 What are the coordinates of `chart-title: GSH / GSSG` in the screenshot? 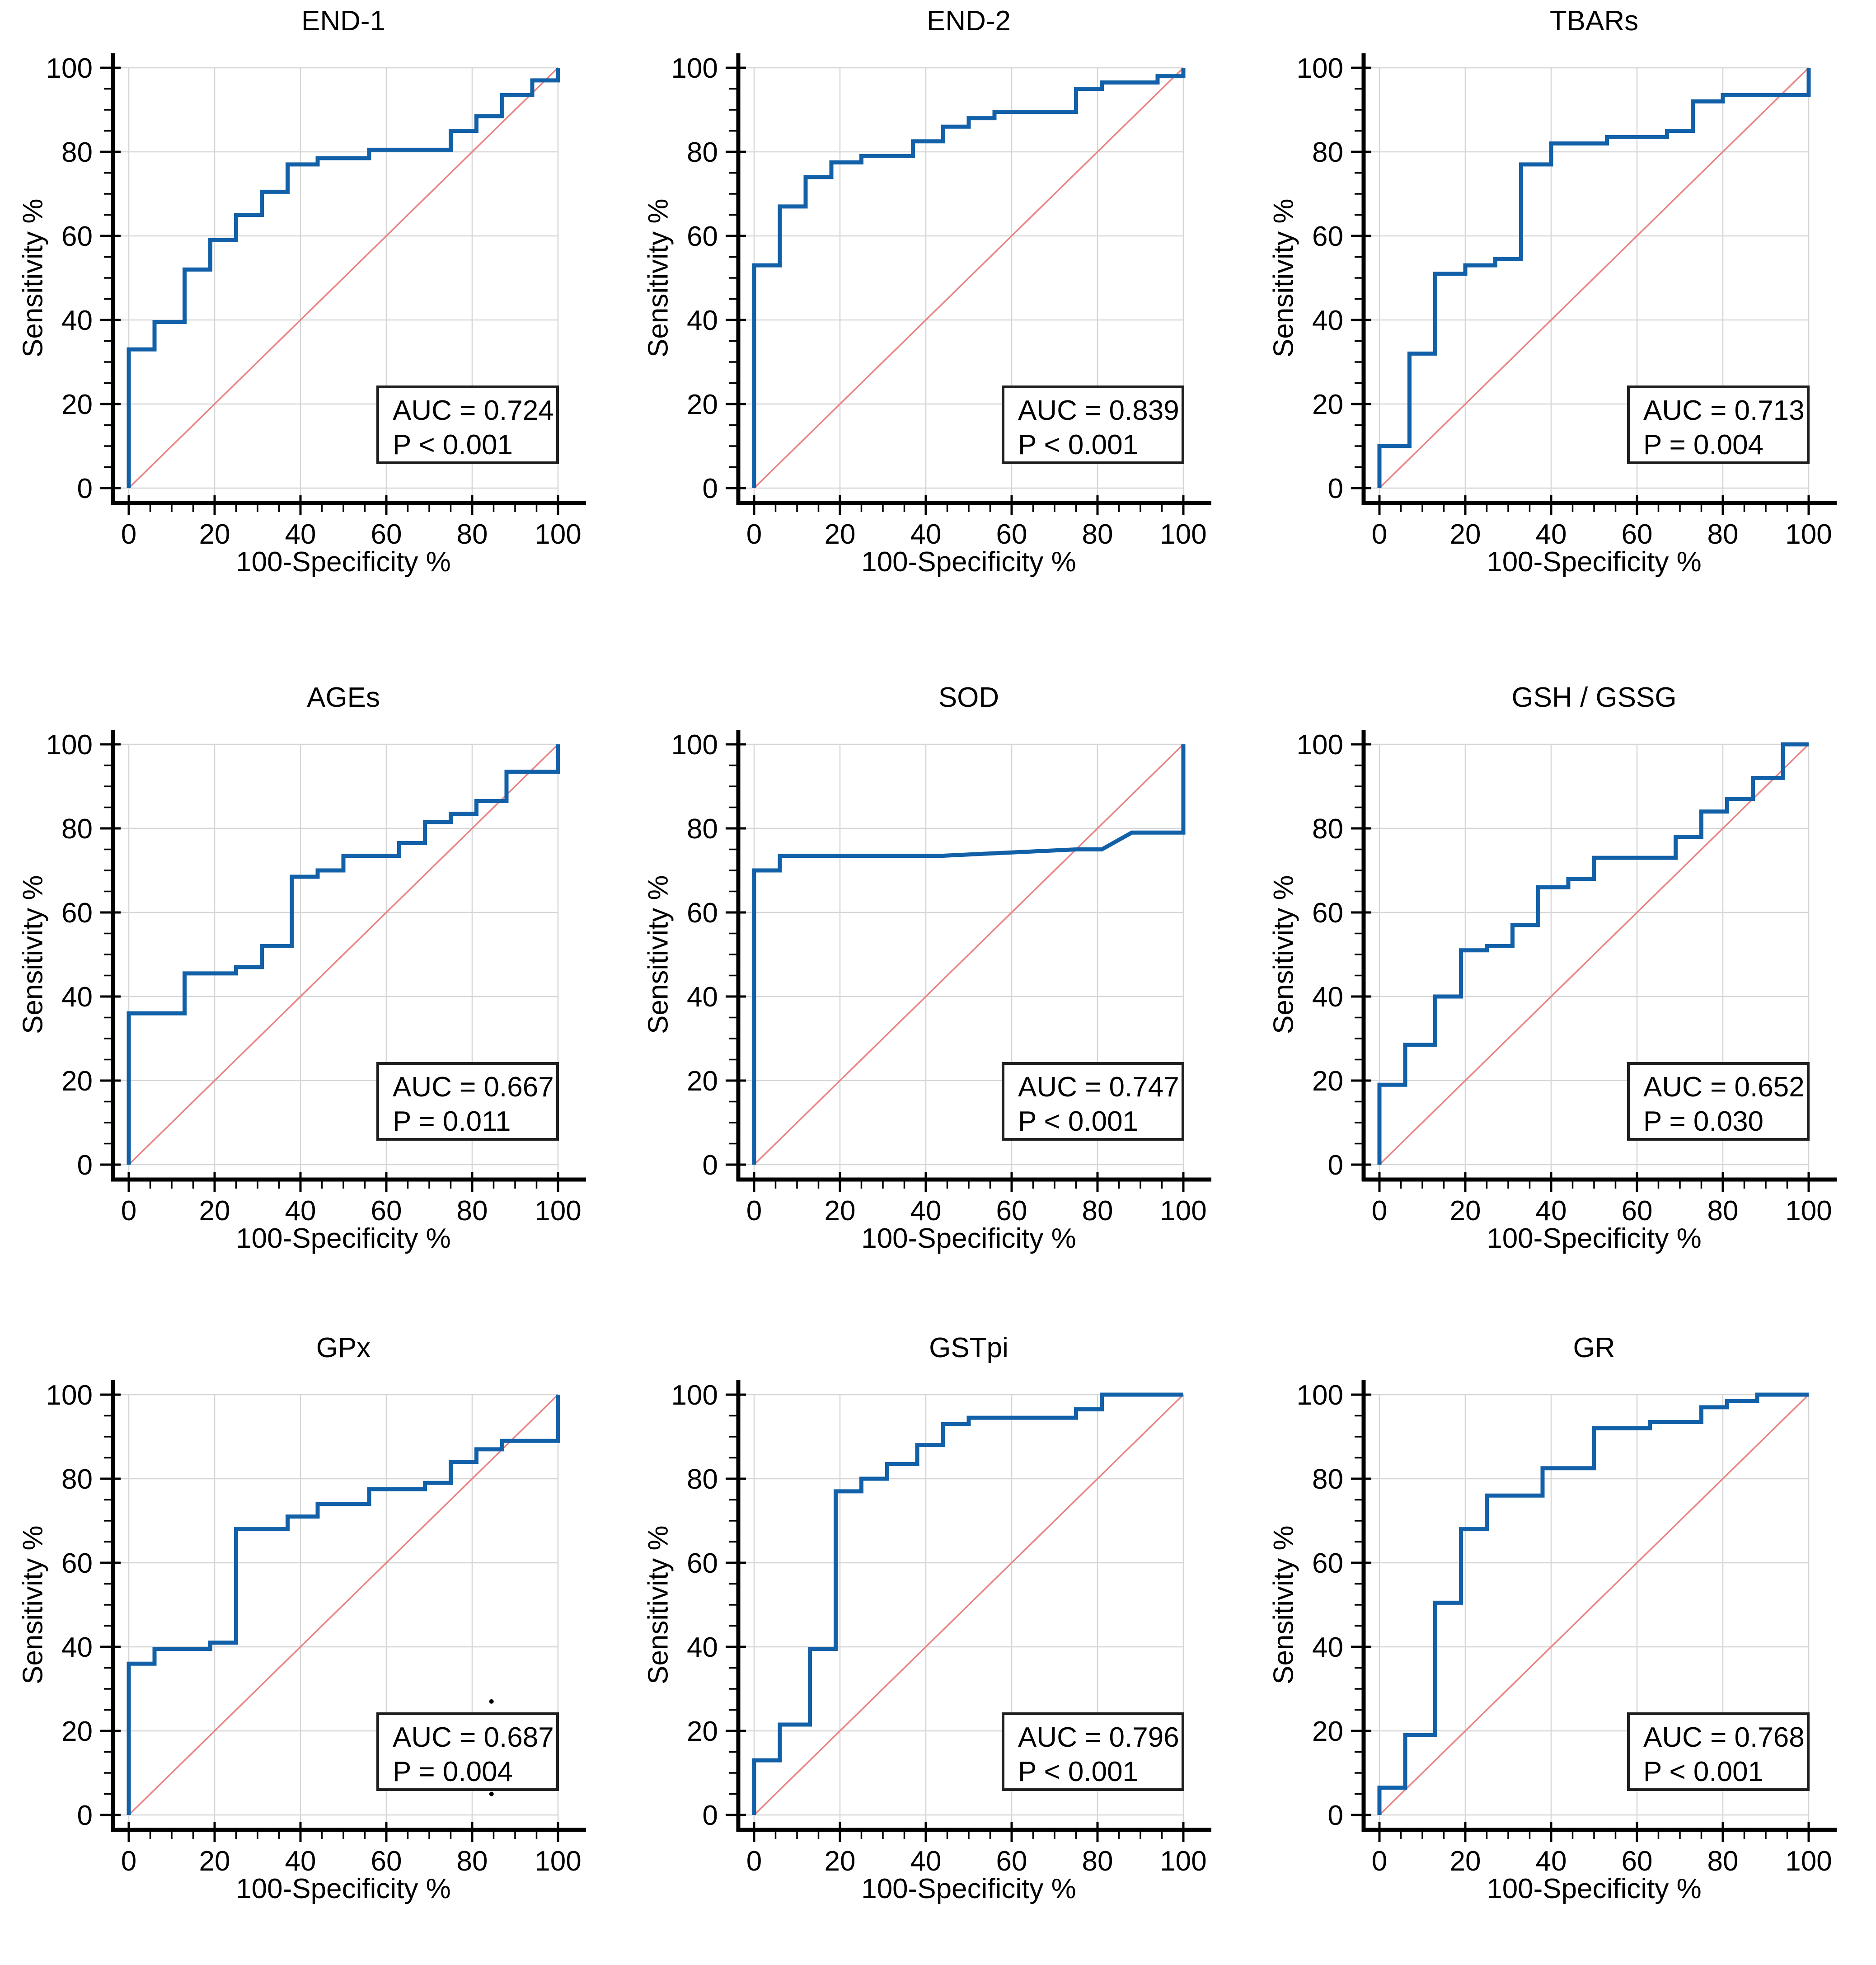 It's located at (1594, 697).